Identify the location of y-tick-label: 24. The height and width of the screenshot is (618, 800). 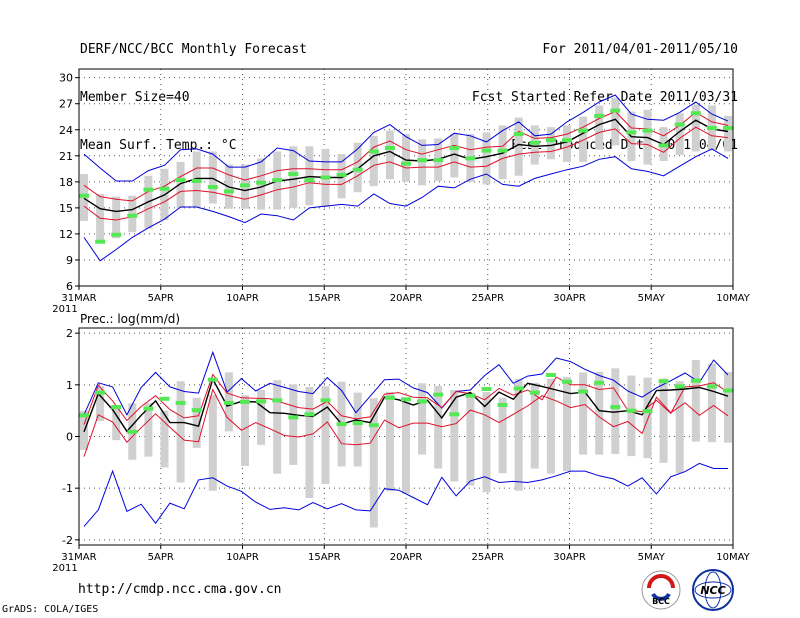
(66, 130).